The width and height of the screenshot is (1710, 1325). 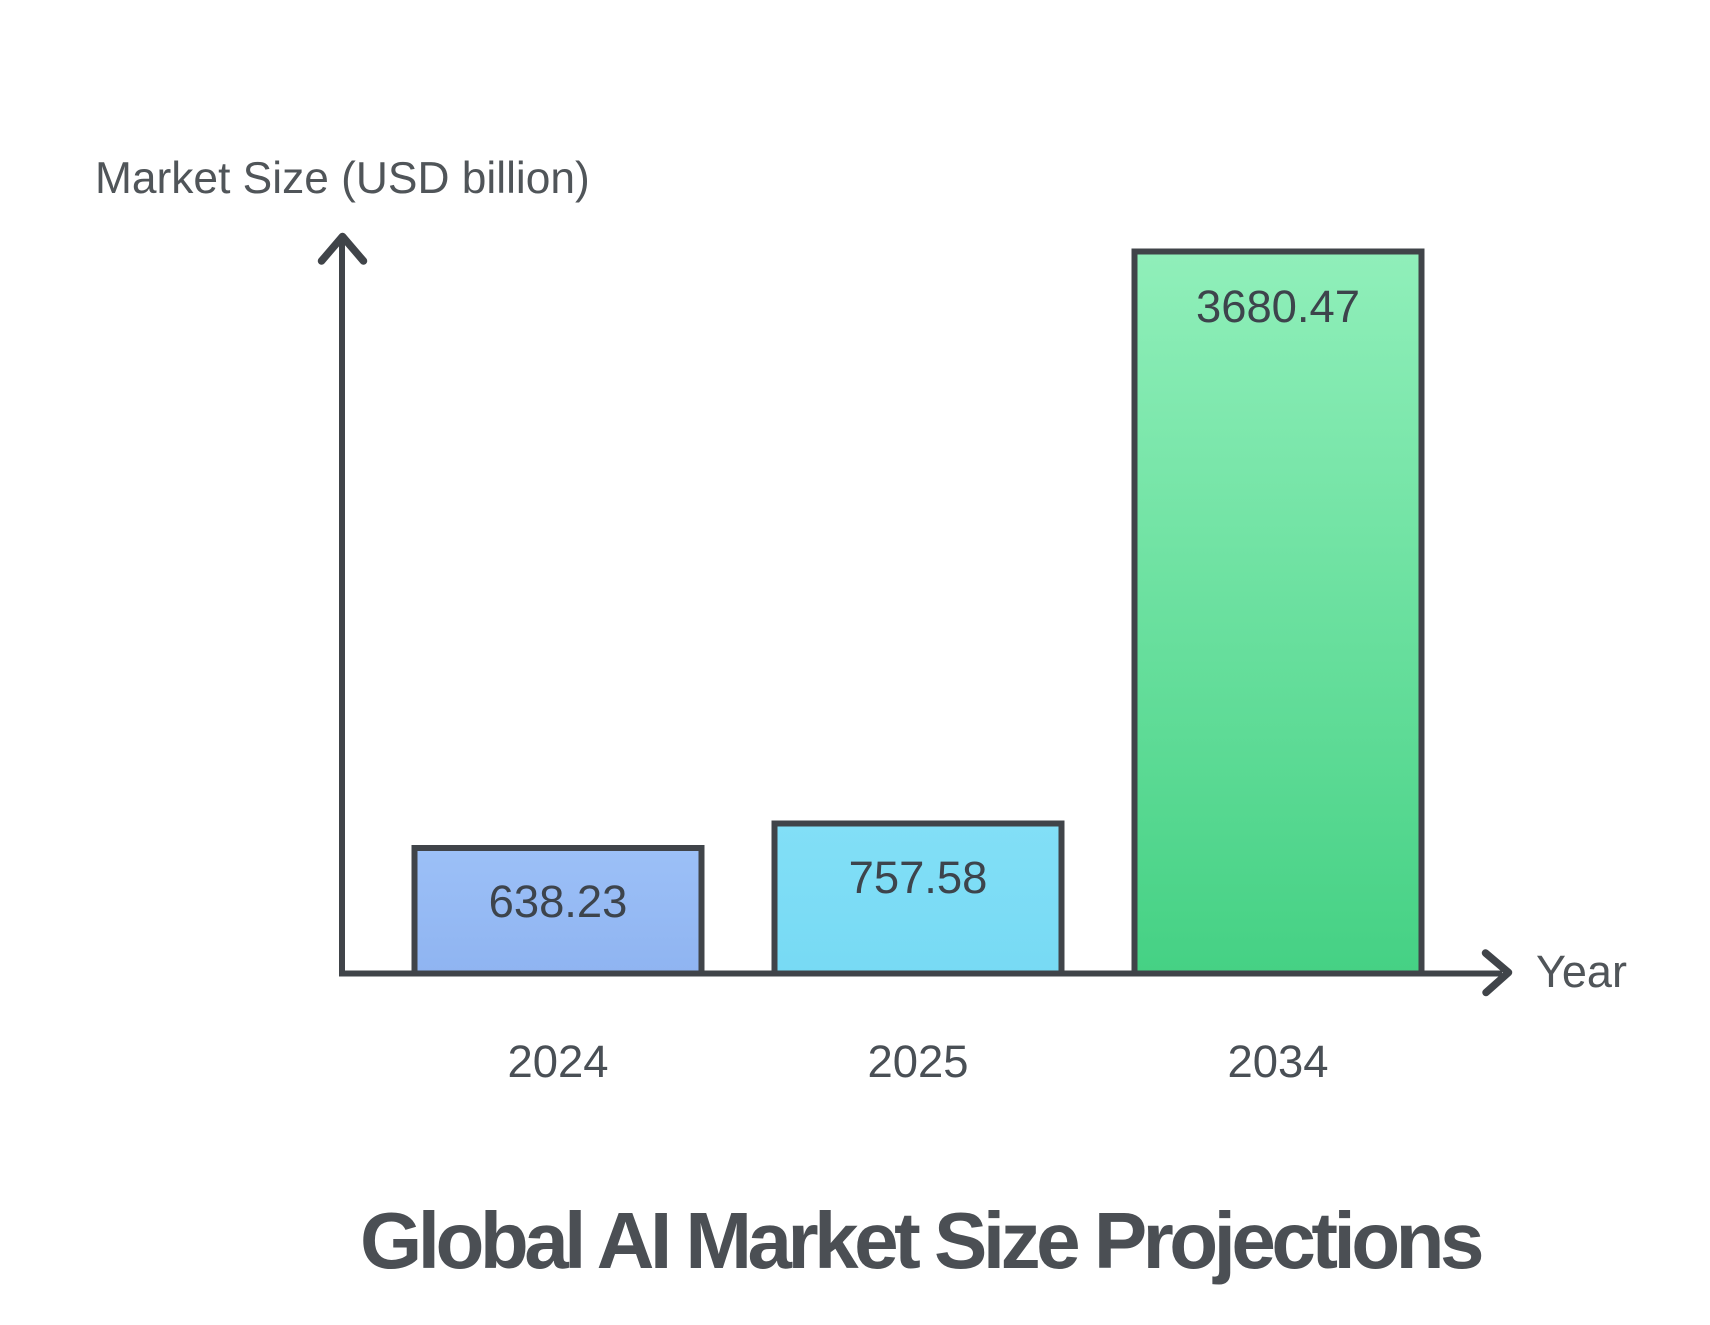 What do you see at coordinates (558, 1061) in the screenshot?
I see `svg-text: 2024` at bounding box center [558, 1061].